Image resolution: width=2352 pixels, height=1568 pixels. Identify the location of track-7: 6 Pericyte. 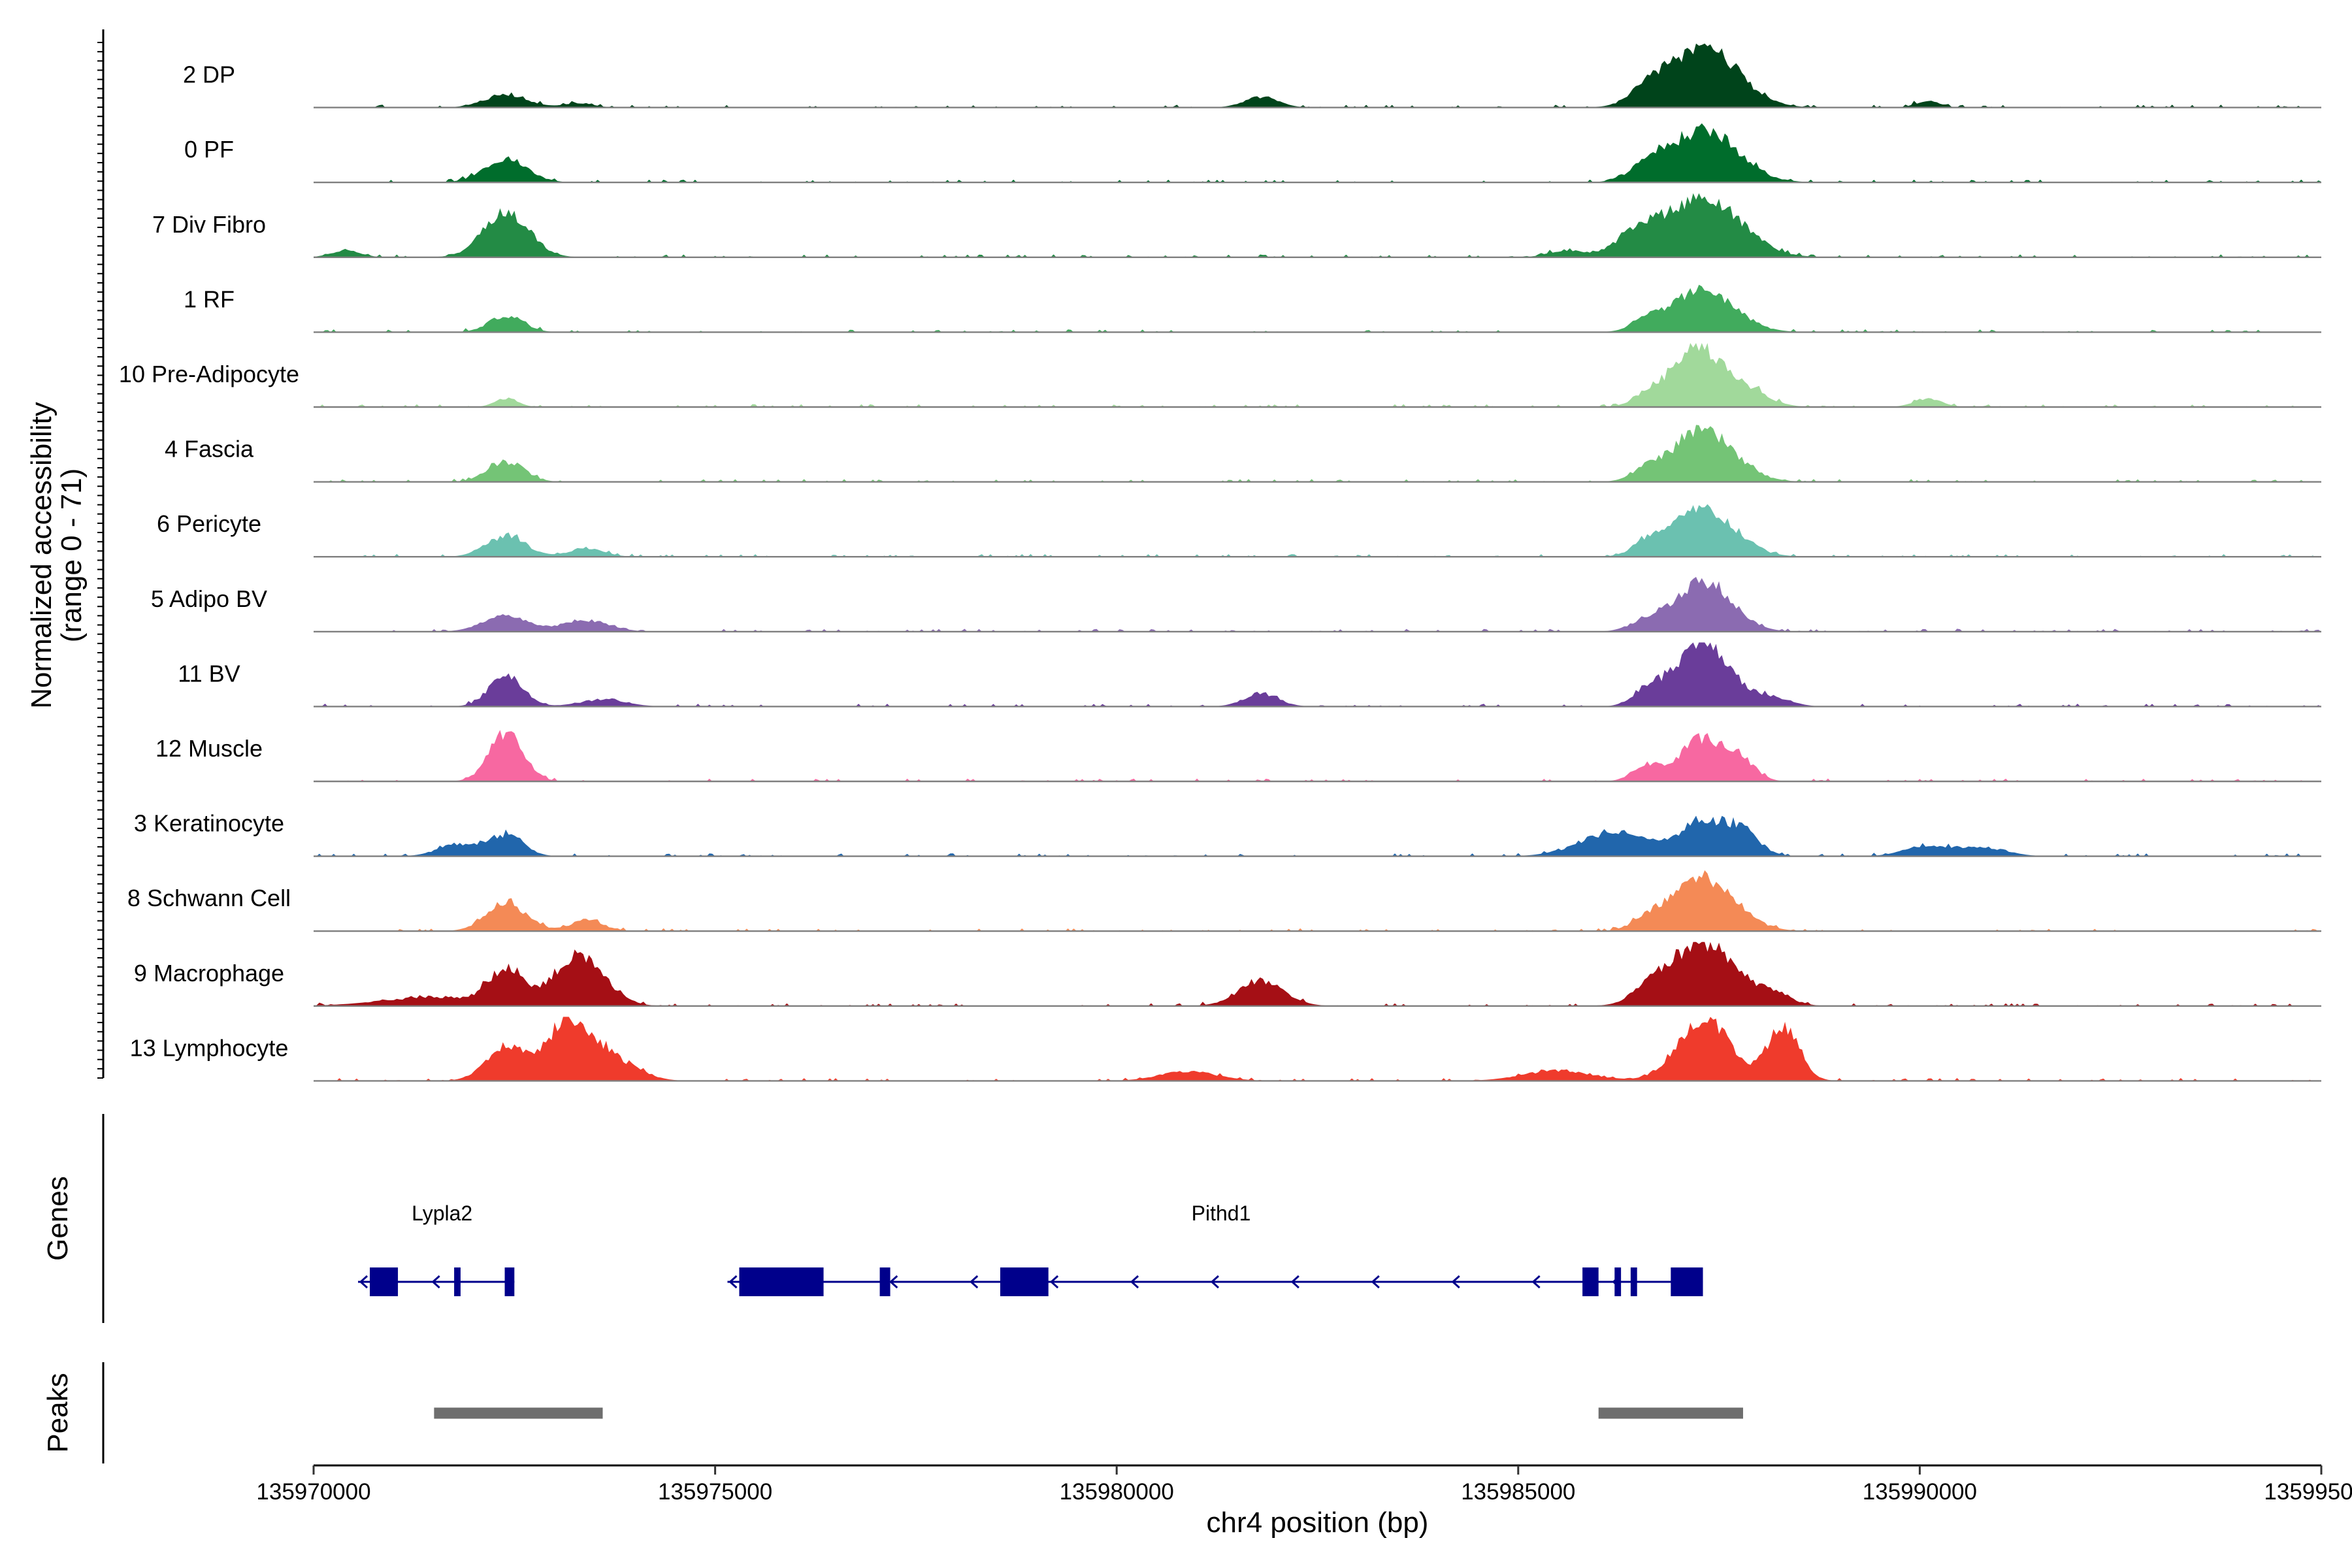
(1239, 531).